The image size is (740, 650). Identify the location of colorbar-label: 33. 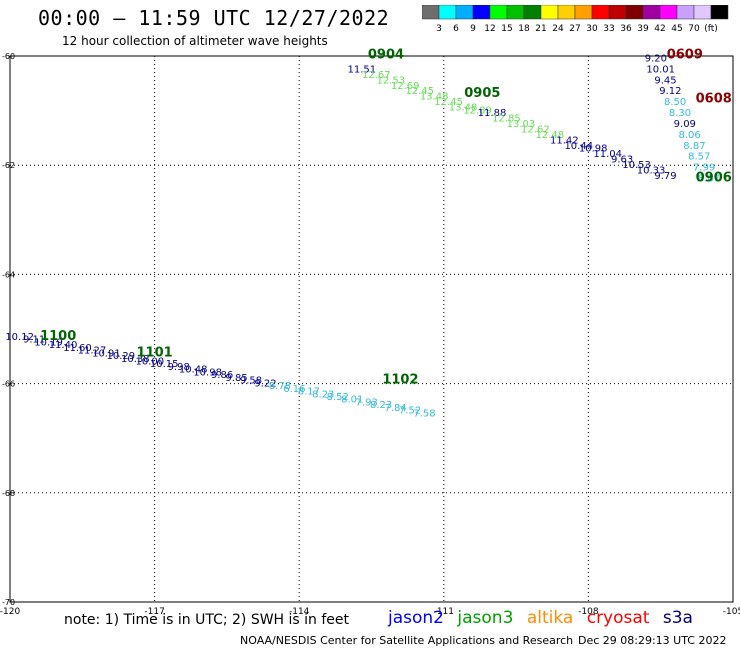
(608, 29).